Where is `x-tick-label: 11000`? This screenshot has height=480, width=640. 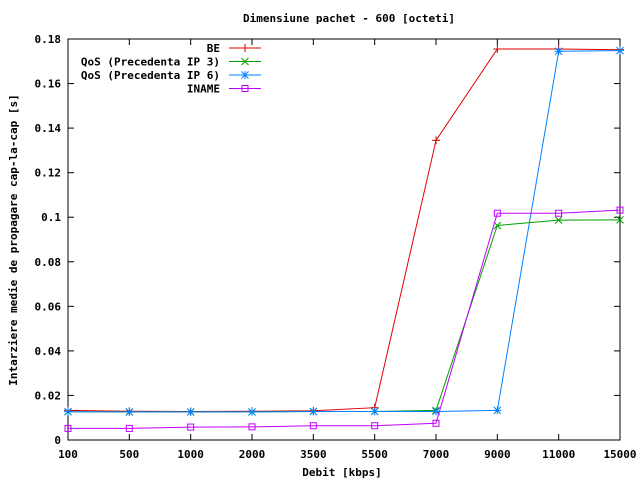 x-tick-label: 11000 is located at coordinates (558, 454).